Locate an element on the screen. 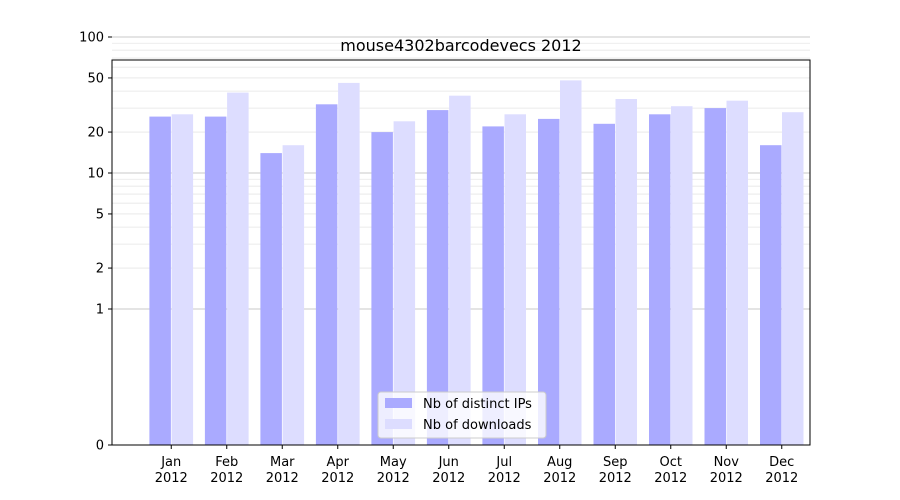 The height and width of the screenshot is (500, 900). legend-box is located at coordinates (462, 415).